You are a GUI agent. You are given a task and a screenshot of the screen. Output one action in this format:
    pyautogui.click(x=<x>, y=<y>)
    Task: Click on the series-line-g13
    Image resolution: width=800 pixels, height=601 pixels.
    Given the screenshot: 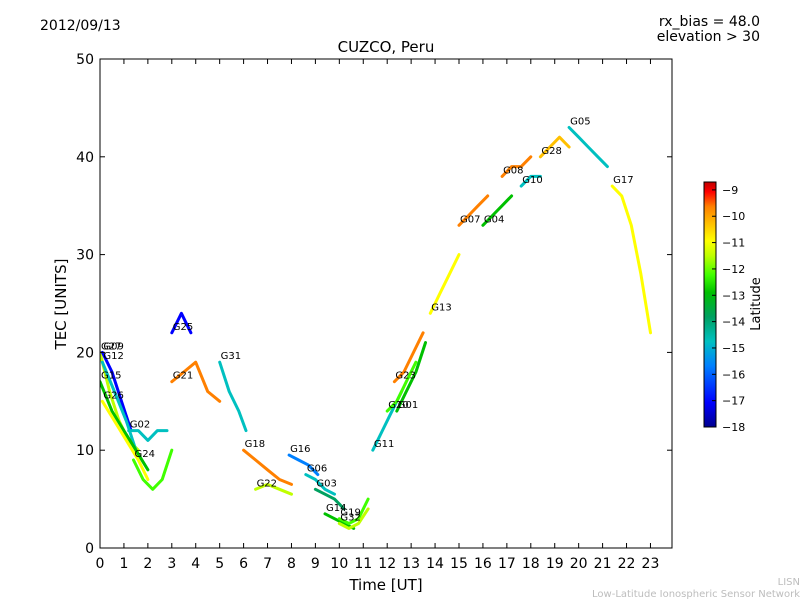 What is the action you would take?
    pyautogui.click(x=444, y=284)
    